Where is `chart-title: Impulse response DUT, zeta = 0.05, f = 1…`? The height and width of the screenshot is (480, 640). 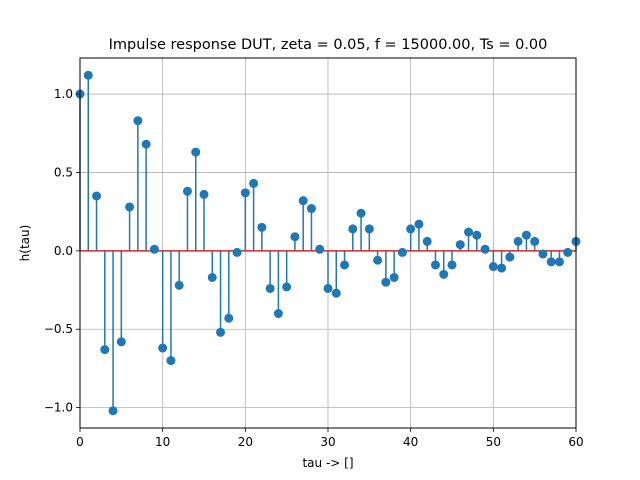
chart-title: Impulse response DUT, zeta = 0.05, f = 1… is located at coordinates (328, 45).